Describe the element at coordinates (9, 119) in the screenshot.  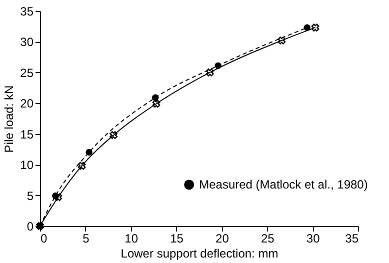
I see `y-axis-title: Pile load: kN` at that location.